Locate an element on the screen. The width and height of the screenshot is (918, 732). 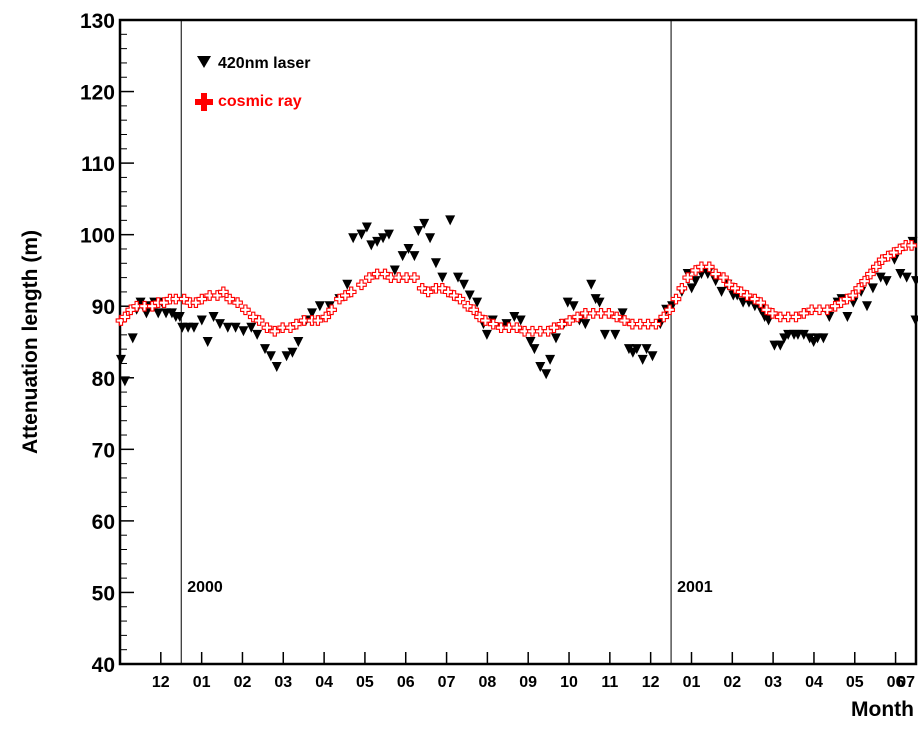
x-tick-label: 05 is located at coordinates (365, 682).